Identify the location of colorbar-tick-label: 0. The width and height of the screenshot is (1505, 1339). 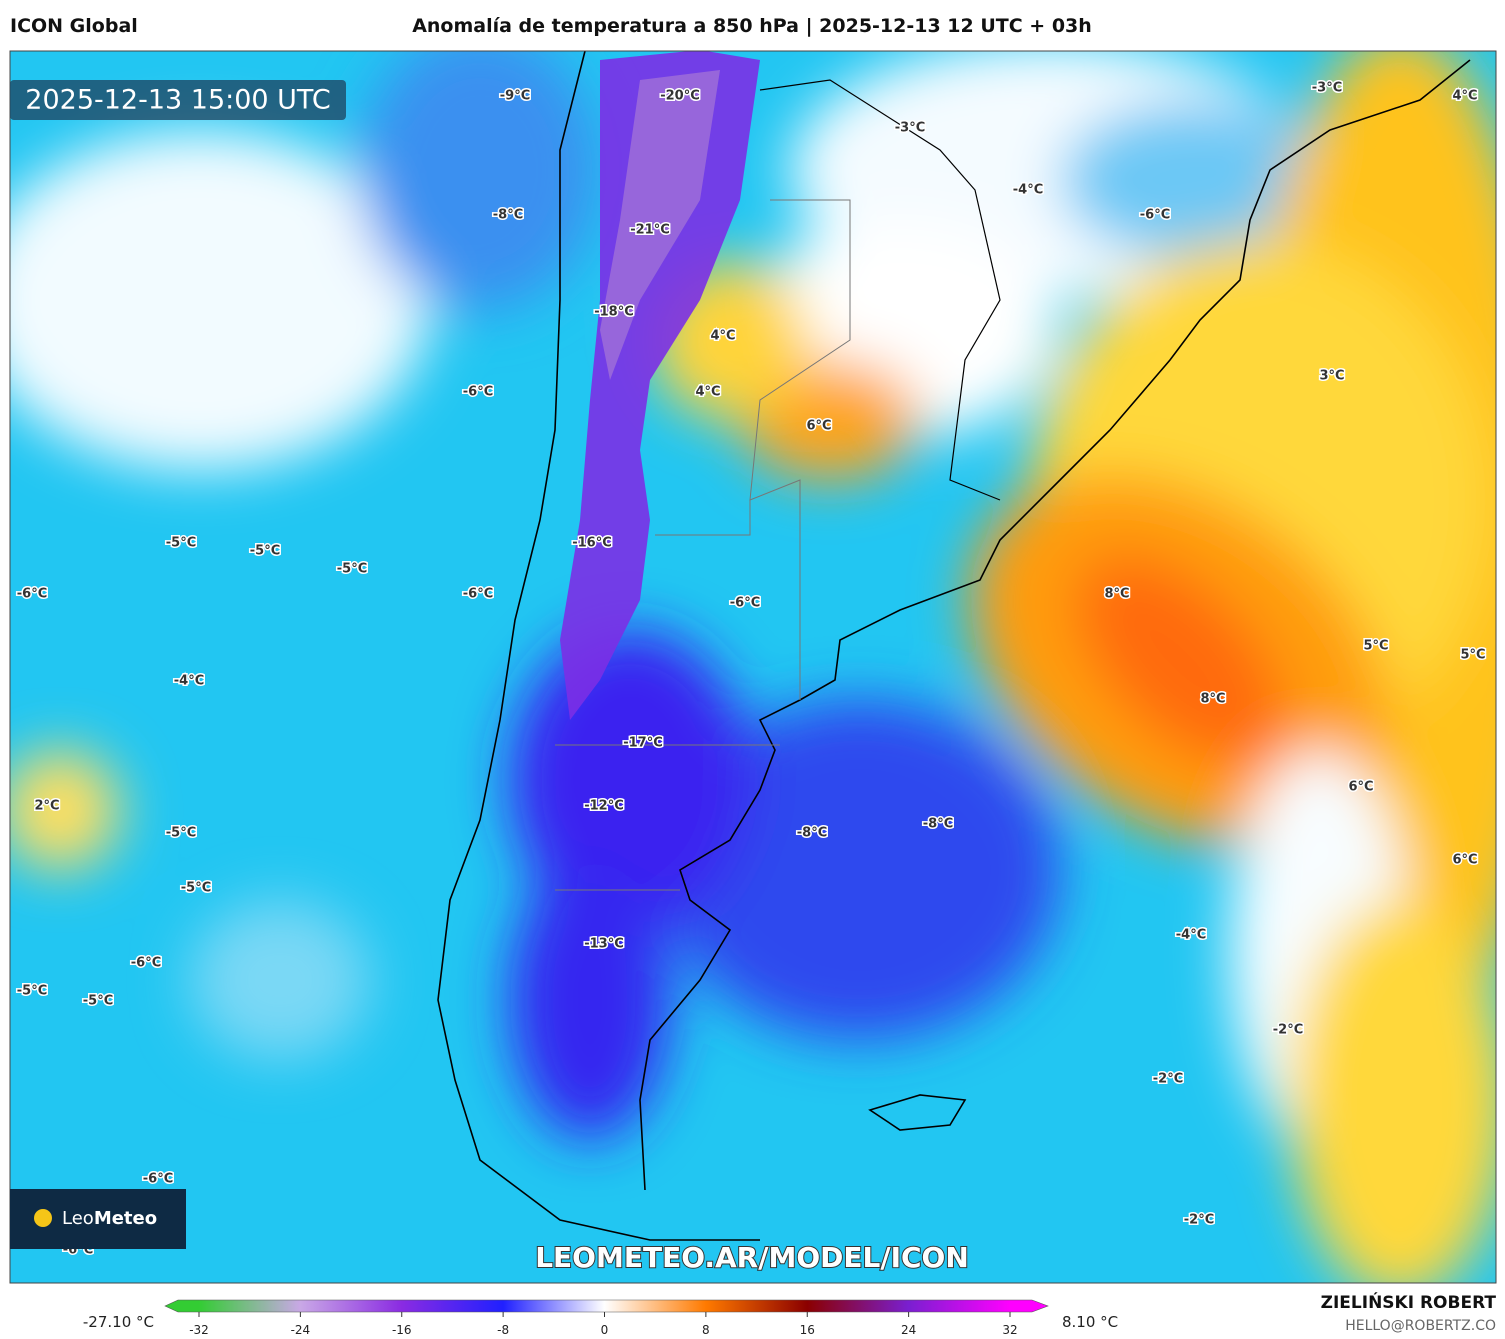
(605, 1330).